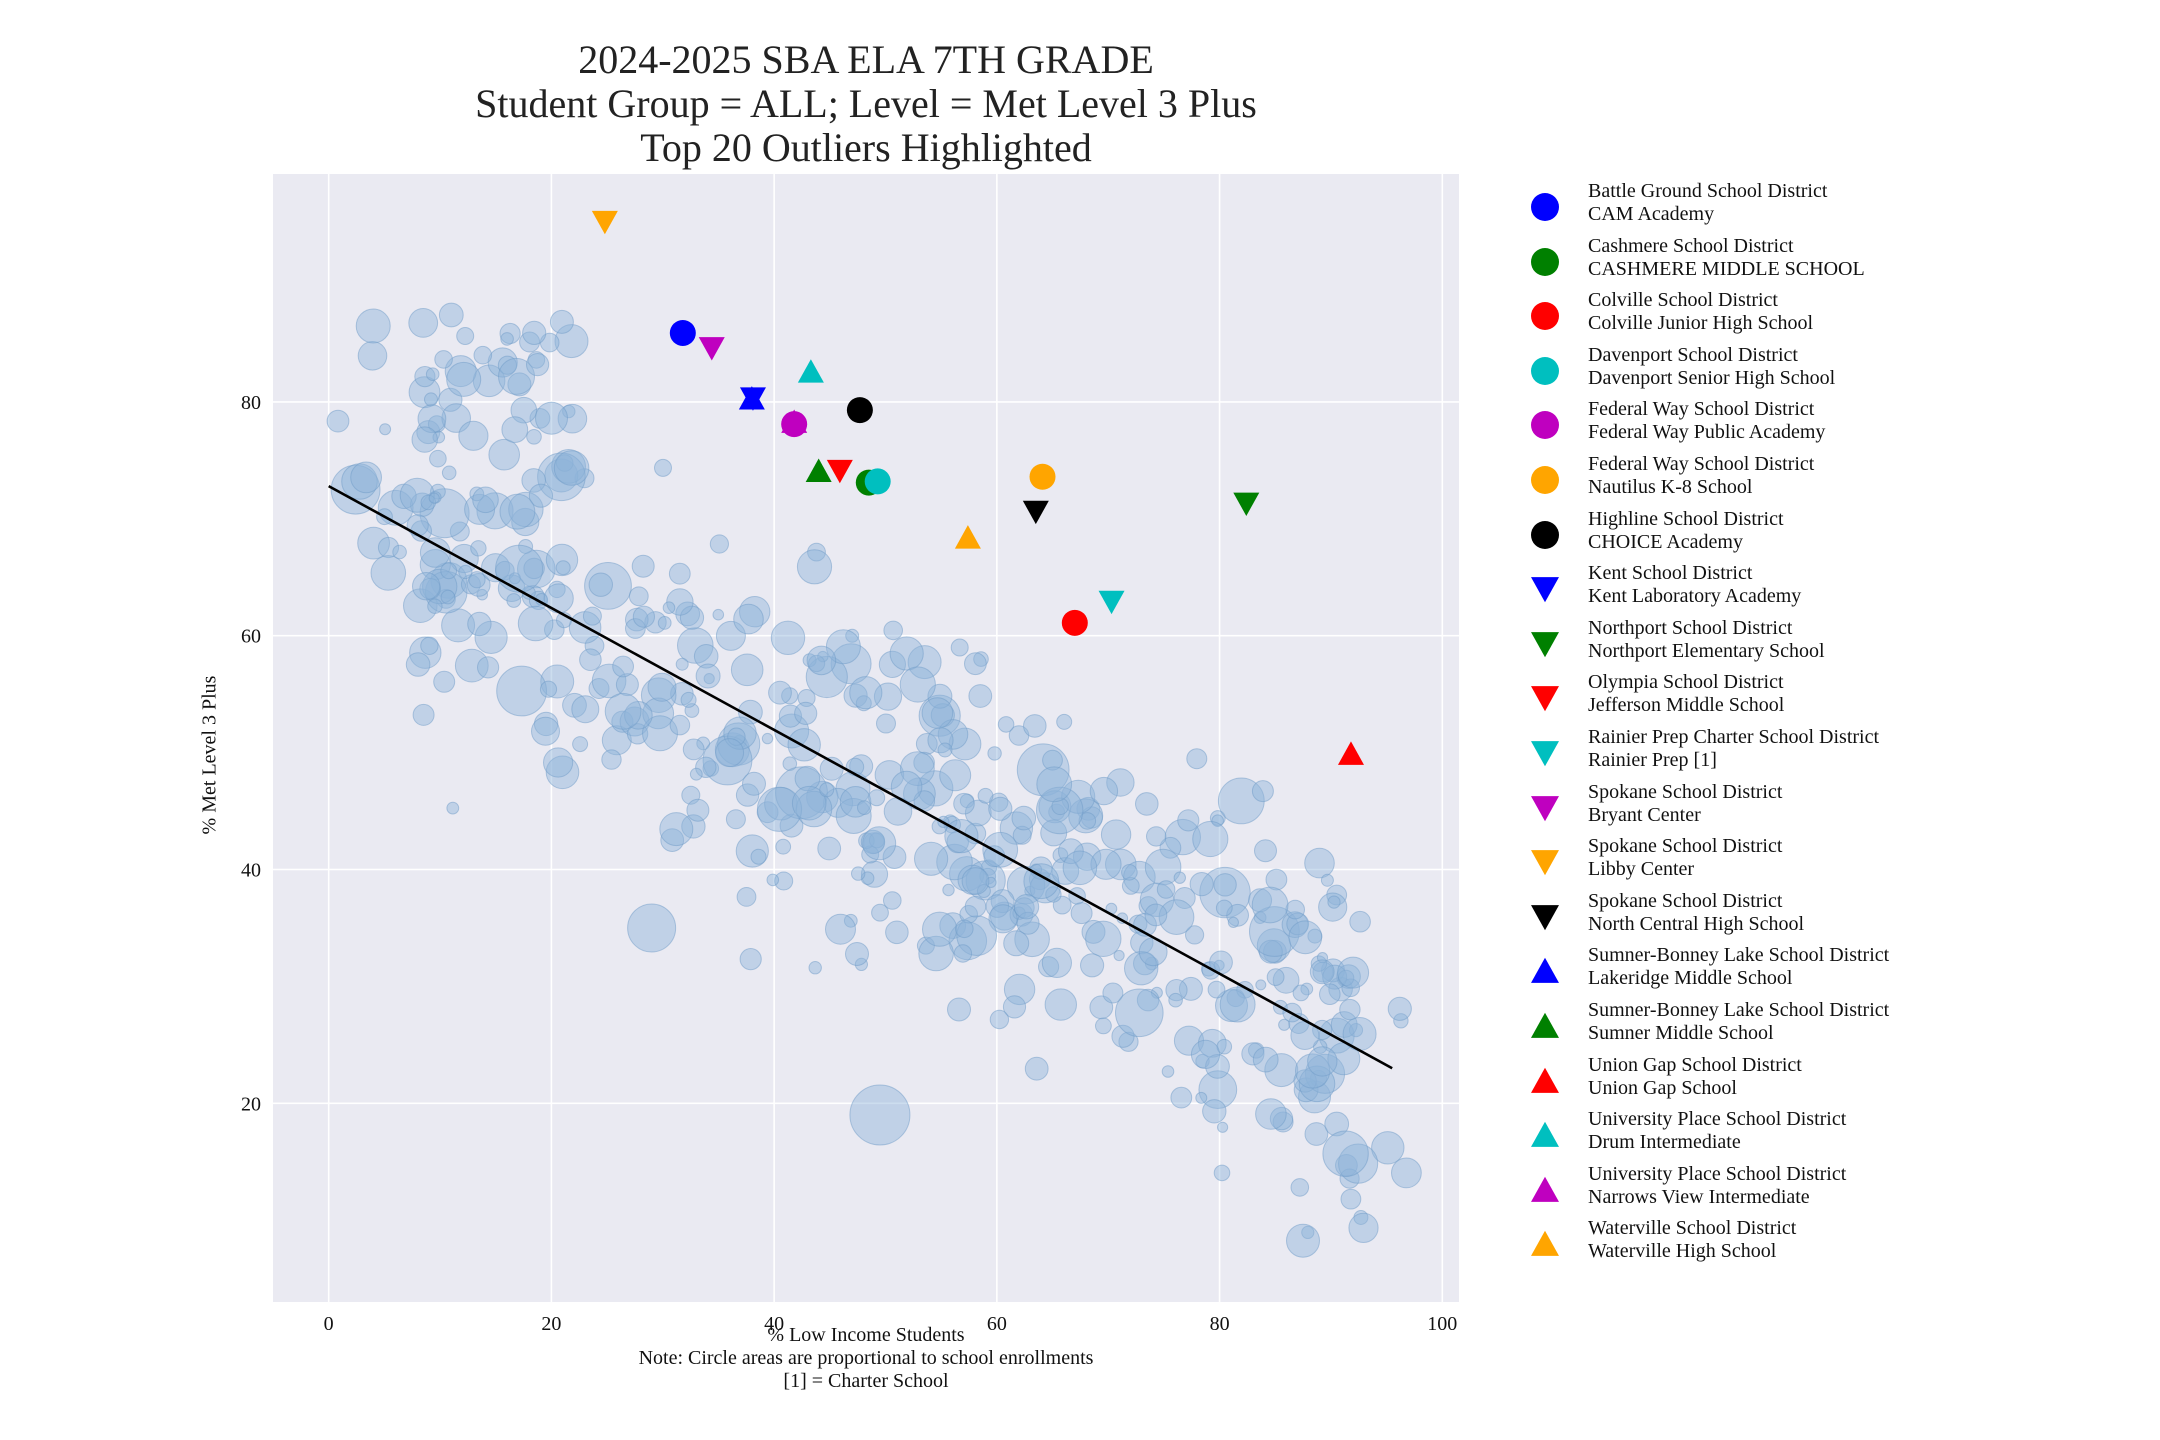  Describe the element at coordinates (1641, 869) in the screenshot. I see `legend-school: Libby Center` at that location.